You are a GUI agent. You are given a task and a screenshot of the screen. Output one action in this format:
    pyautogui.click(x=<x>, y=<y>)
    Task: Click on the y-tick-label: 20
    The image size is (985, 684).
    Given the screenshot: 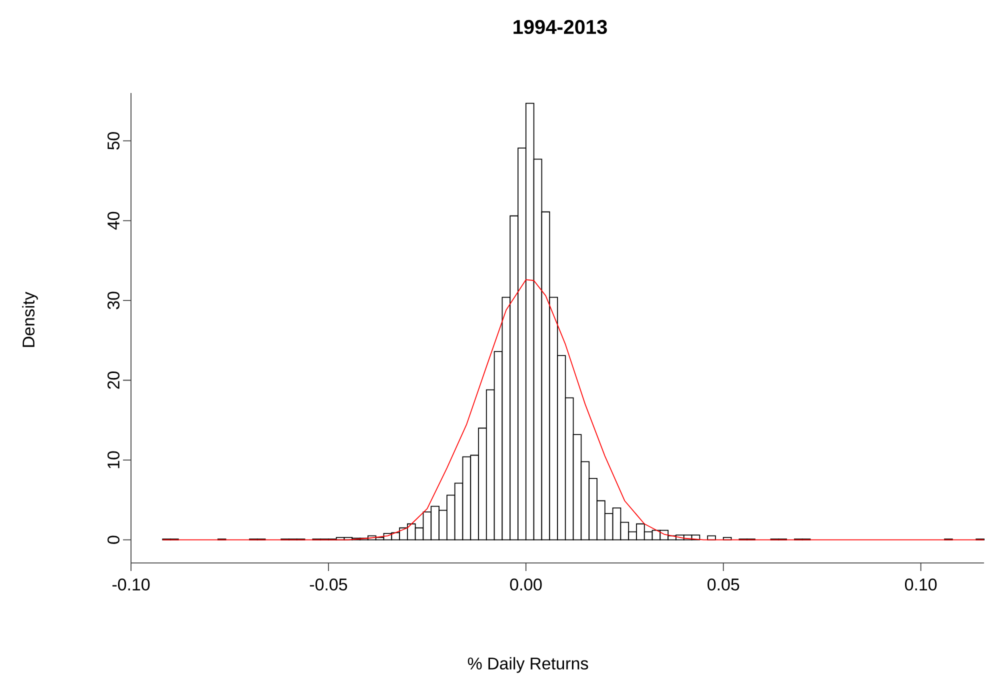 What is the action you would take?
    pyautogui.click(x=113, y=380)
    